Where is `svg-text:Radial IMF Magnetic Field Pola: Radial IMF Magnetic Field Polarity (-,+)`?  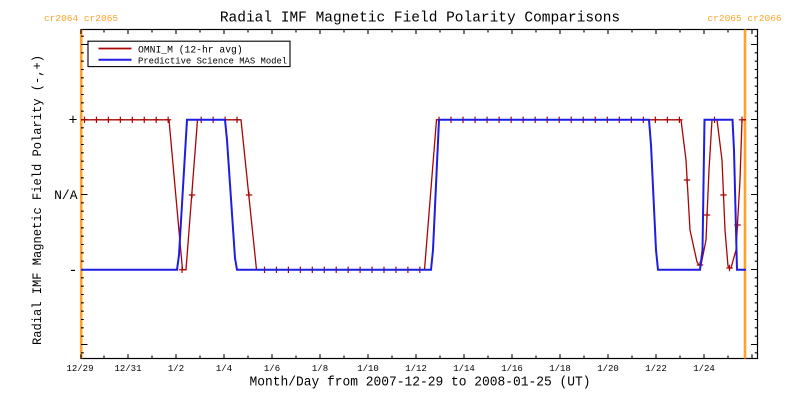
svg-text:Radial IMF Magnetic Field Pola: Radial IMF Magnetic Field Polarity (-,+) is located at coordinates (38, 200).